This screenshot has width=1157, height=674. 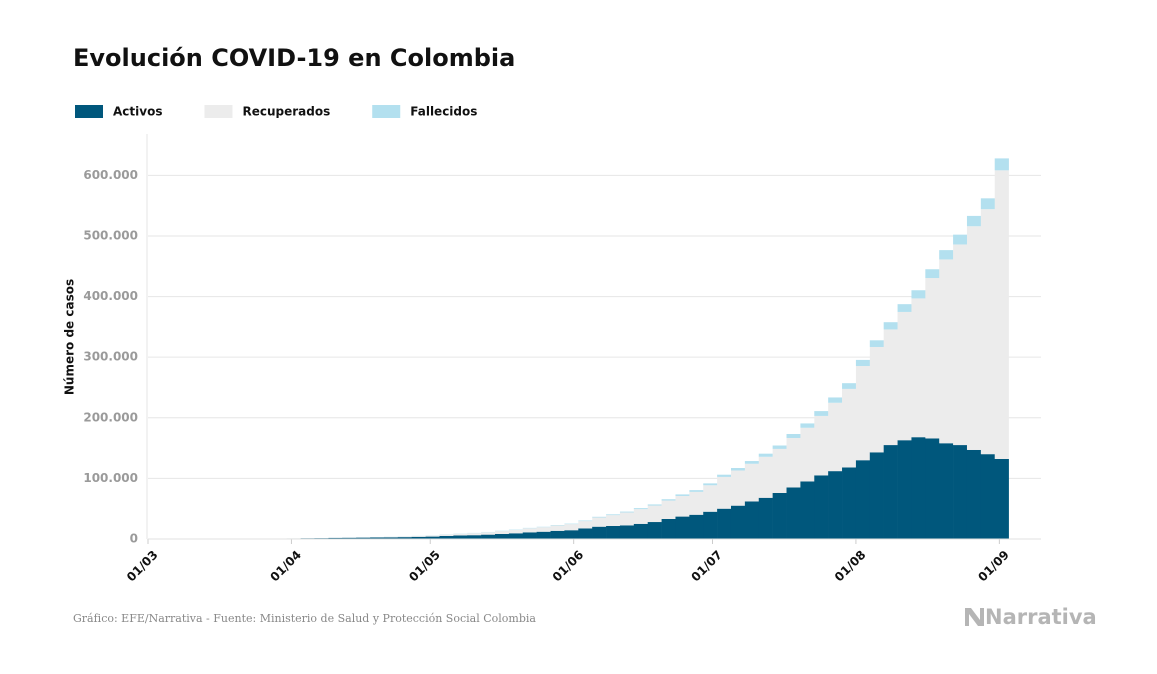 I want to click on chart-title: Evolución COVID-19 en Colombia, so click(x=294, y=58).